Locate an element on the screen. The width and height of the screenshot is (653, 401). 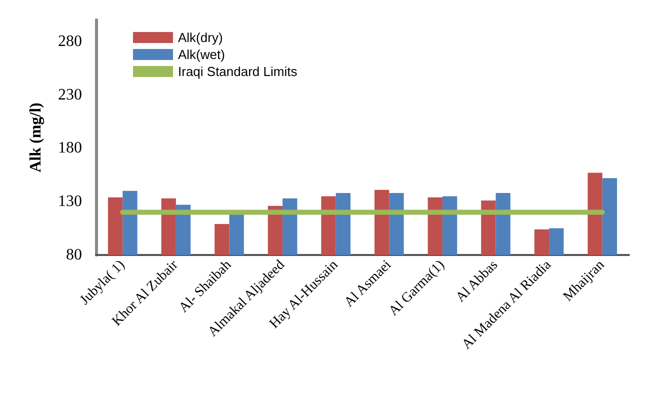
y-tick-label: 180 is located at coordinates (70, 148).